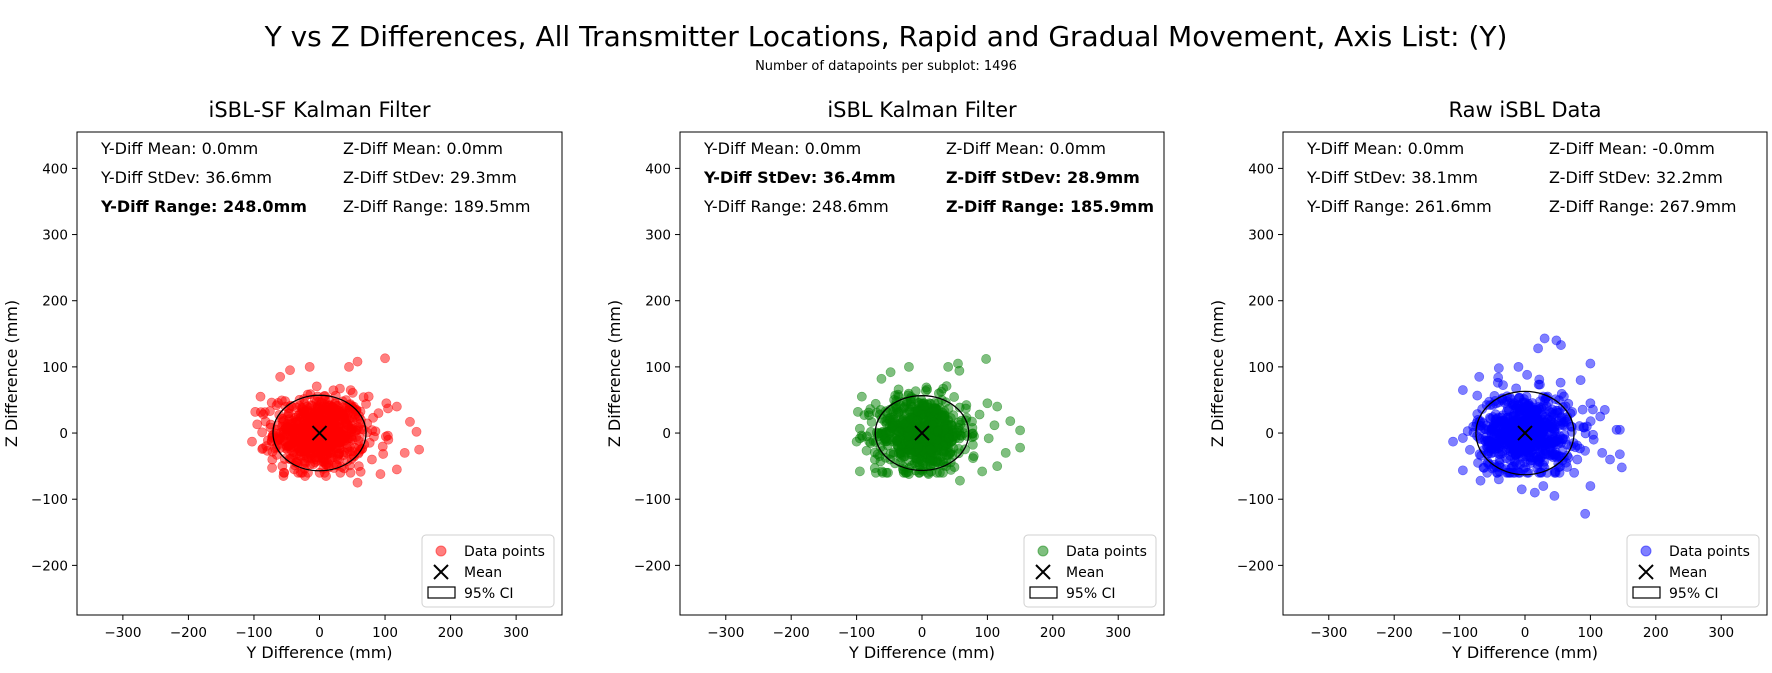  What do you see at coordinates (856, 633) in the screenshot?
I see `x-tick-label: −100` at bounding box center [856, 633].